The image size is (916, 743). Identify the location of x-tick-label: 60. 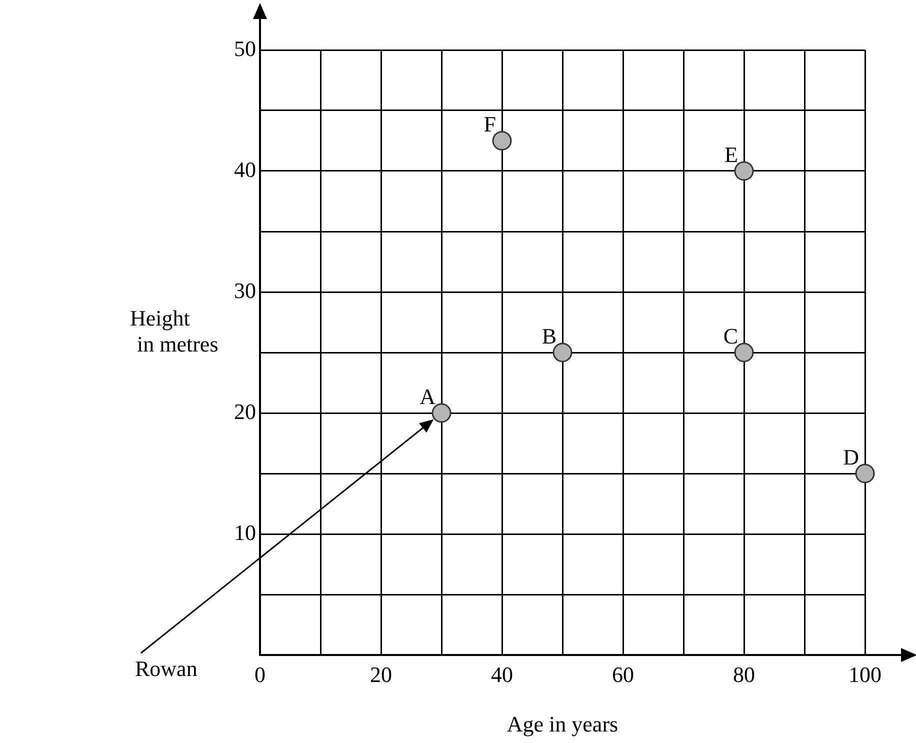
(623, 674).